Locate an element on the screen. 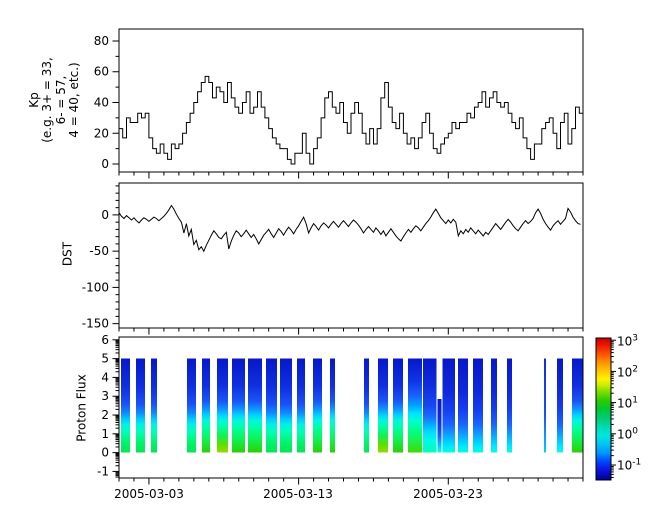 This screenshot has width=665, height=523. colorbar-tick-label: 10³ is located at coordinates (627, 341).